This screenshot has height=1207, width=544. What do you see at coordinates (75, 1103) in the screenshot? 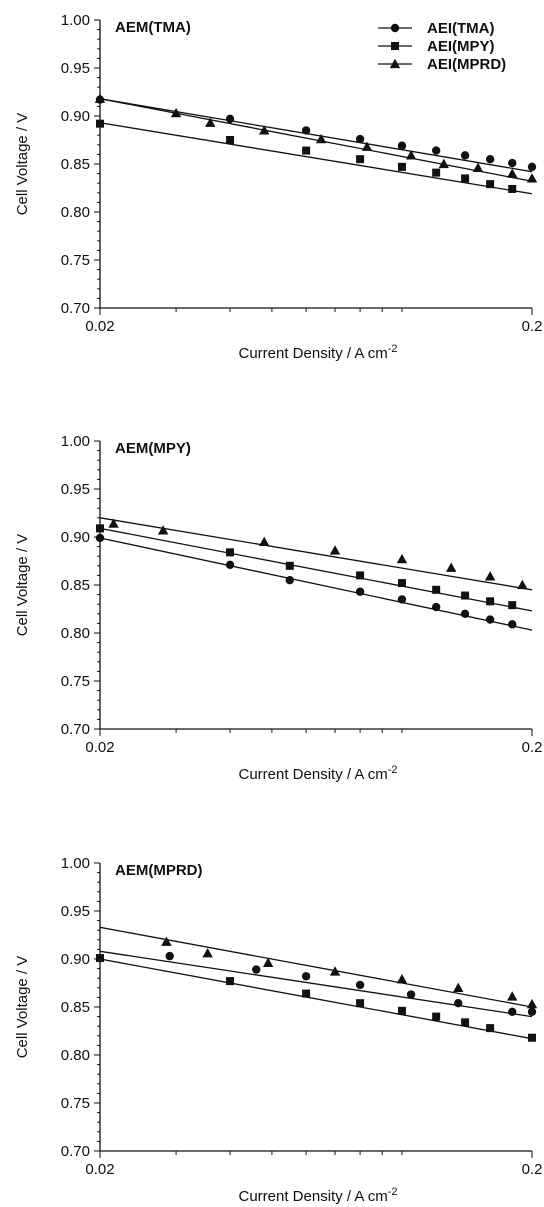
I see `y-tick-label: 0.75` at bounding box center [75, 1103].